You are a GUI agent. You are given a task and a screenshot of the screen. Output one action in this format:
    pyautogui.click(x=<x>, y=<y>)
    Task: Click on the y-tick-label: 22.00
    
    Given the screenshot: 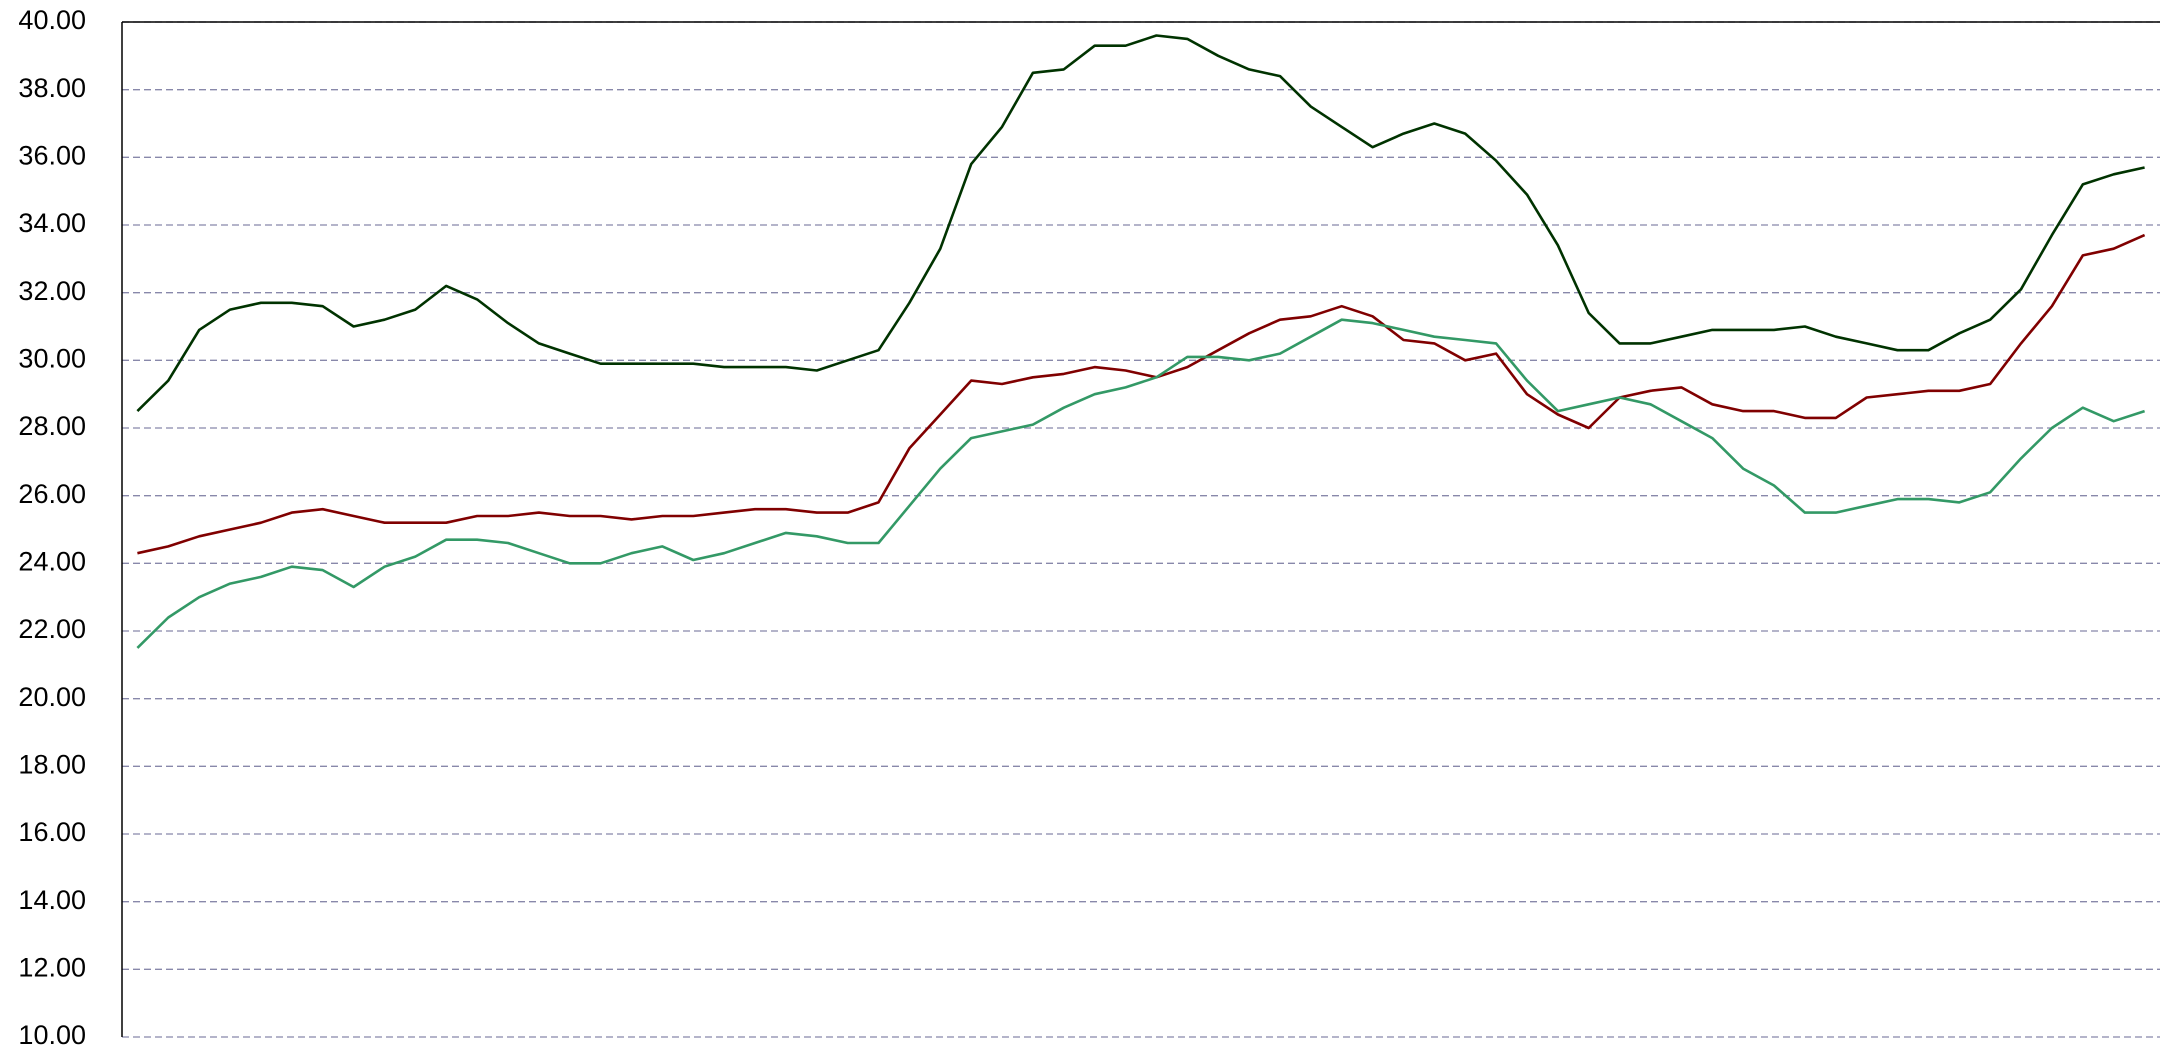 What is the action you would take?
    pyautogui.click(x=52, y=629)
    